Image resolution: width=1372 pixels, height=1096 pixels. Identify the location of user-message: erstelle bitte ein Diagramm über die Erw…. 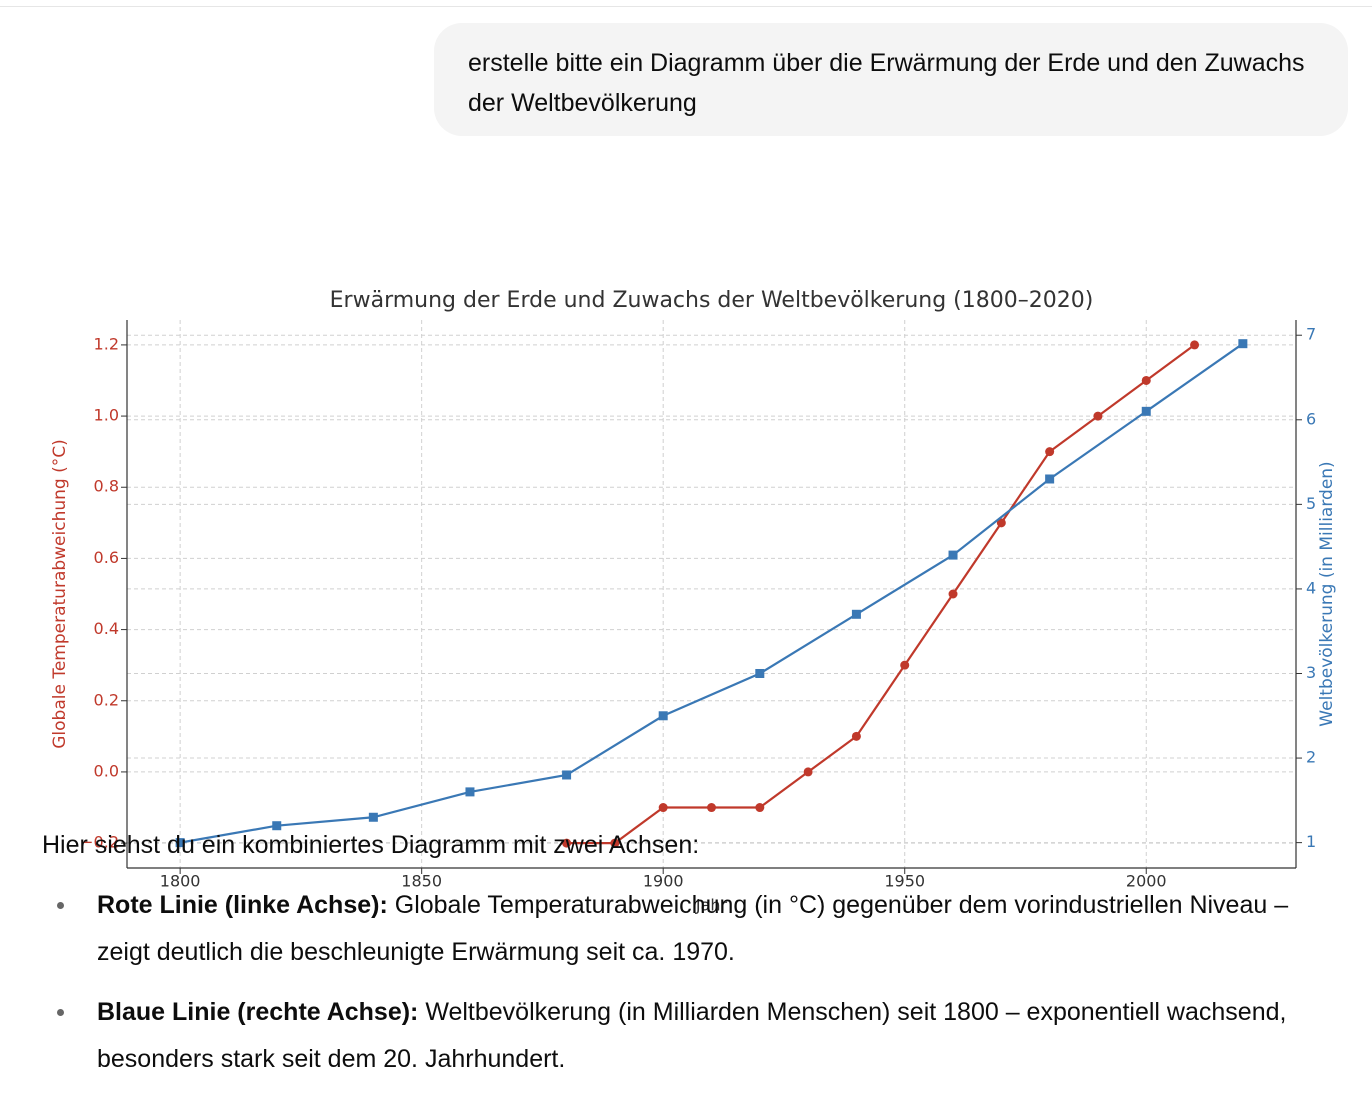
(891, 79).